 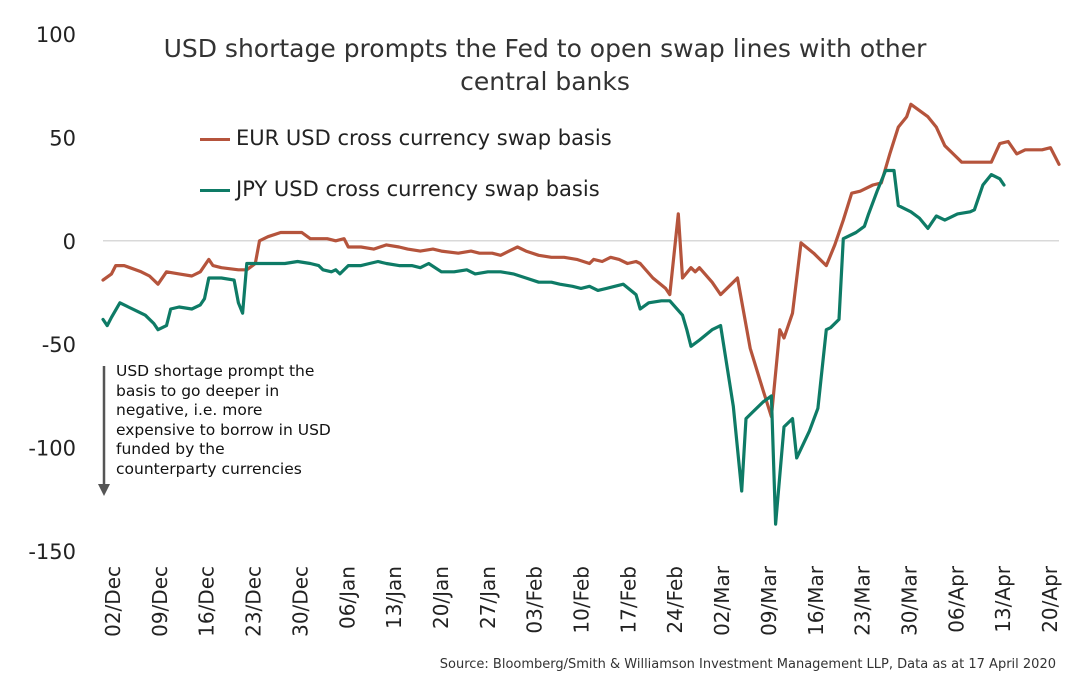 I want to click on x-tick-label: 16/Mar, so click(x=816, y=600).